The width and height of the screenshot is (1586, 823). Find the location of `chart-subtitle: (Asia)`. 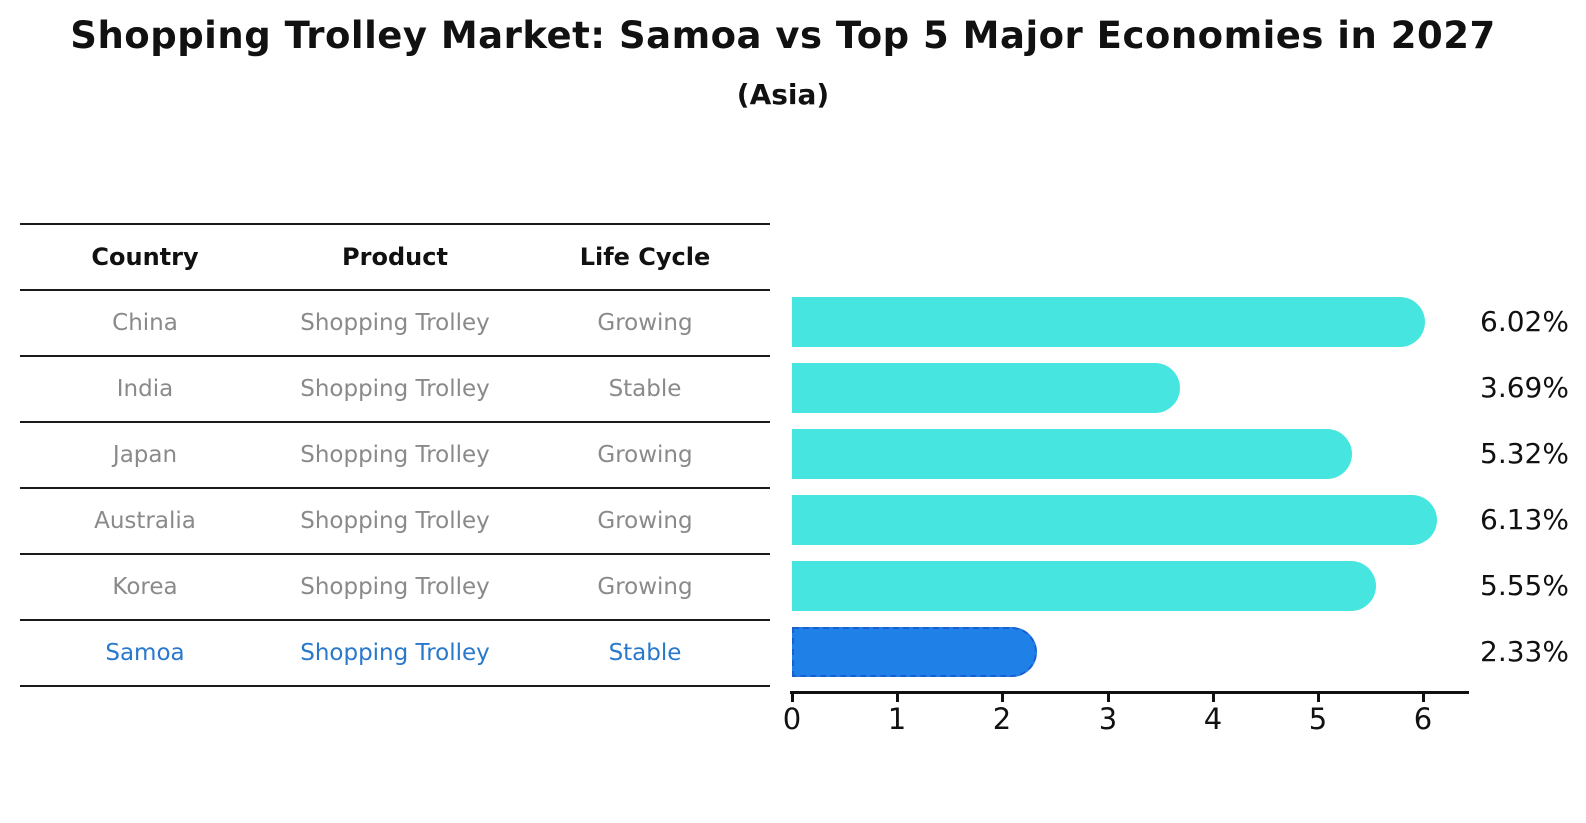

chart-subtitle: (Asia) is located at coordinates (783, 94).